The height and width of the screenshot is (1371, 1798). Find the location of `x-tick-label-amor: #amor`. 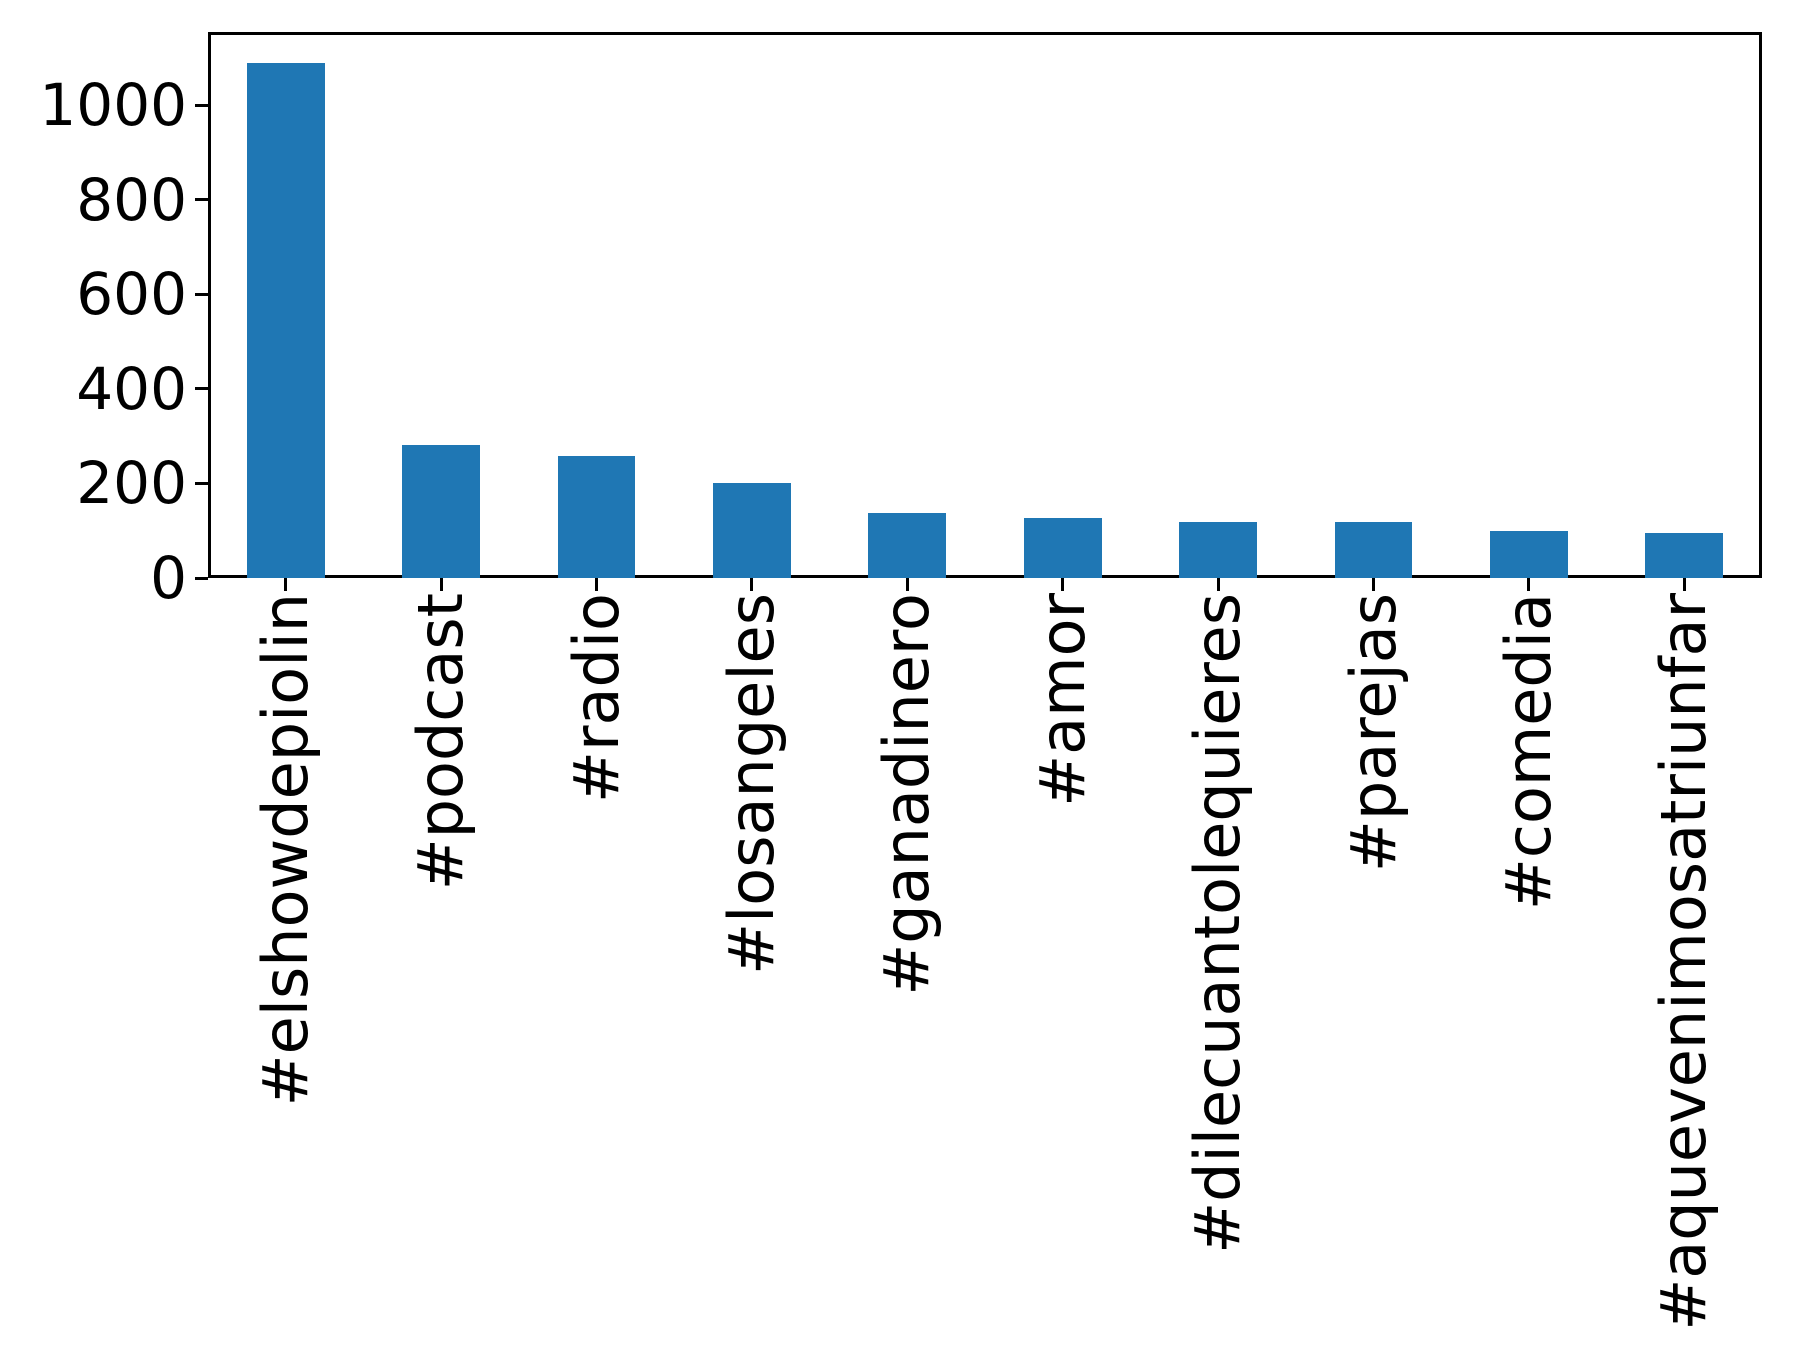

x-tick-label-amor: #amor is located at coordinates (1062, 700).